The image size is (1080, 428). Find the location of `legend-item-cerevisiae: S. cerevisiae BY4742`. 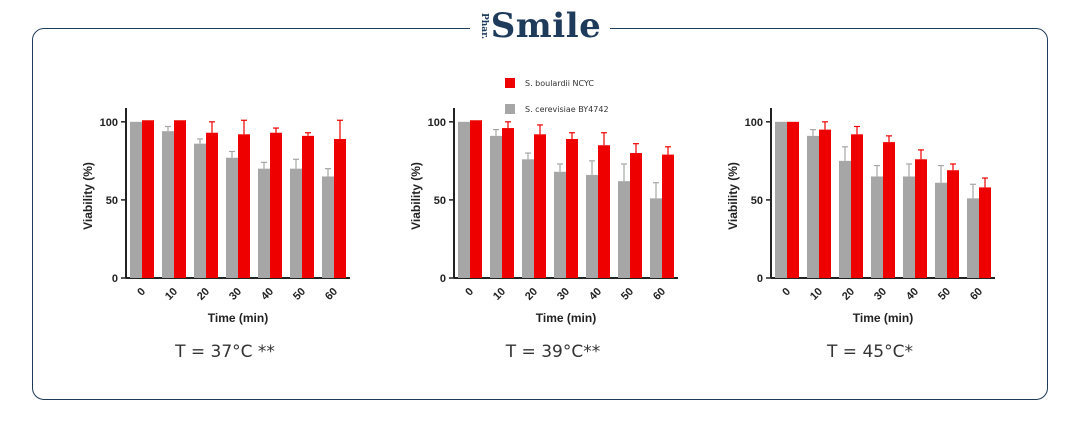

legend-item-cerevisiae: S. cerevisiae BY4742 is located at coordinates (557, 109).